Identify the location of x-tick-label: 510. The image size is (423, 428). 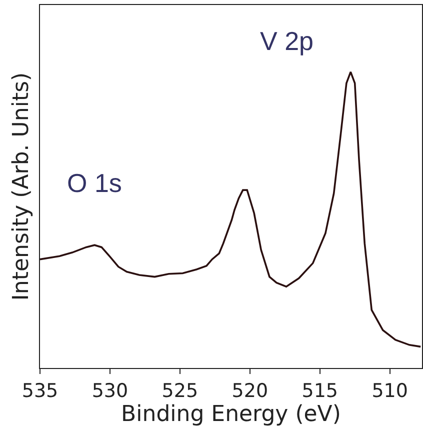
(390, 391).